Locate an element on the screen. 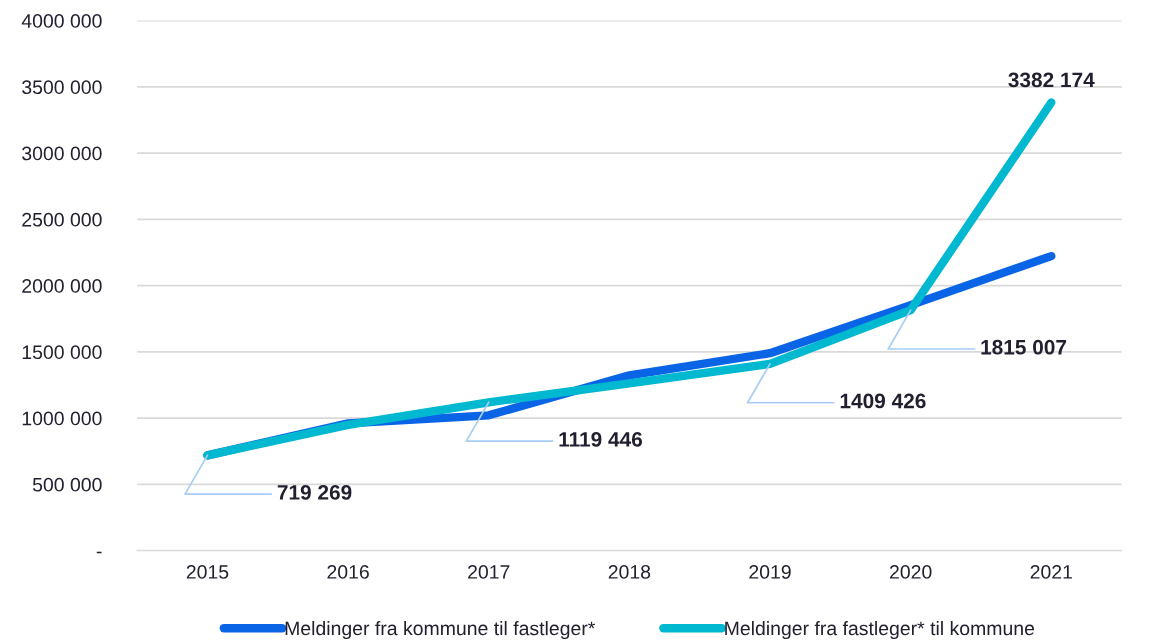  y-tick-label: - is located at coordinates (99, 552).